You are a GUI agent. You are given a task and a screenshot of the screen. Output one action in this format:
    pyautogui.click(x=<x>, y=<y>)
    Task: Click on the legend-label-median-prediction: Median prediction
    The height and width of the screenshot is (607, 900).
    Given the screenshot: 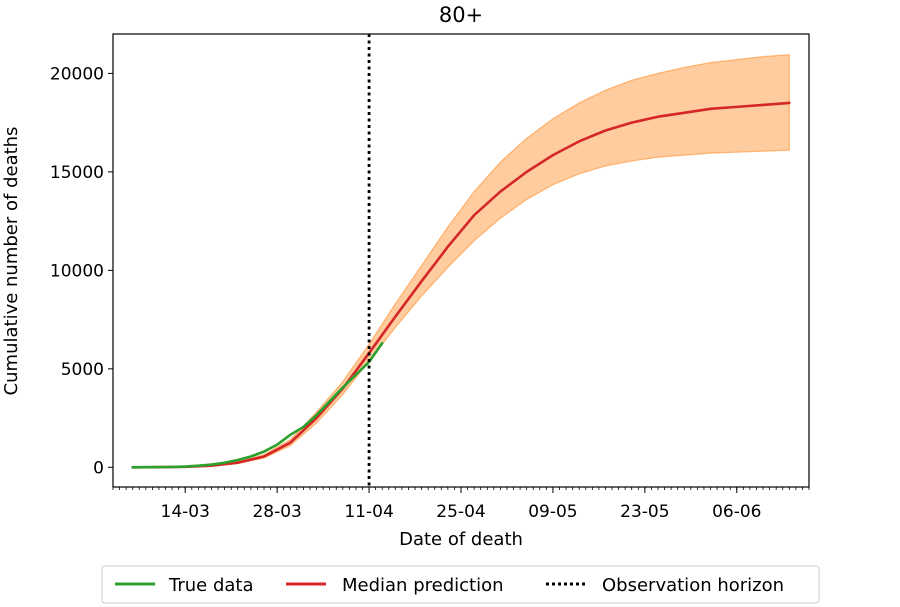 What is the action you would take?
    pyautogui.click(x=423, y=585)
    